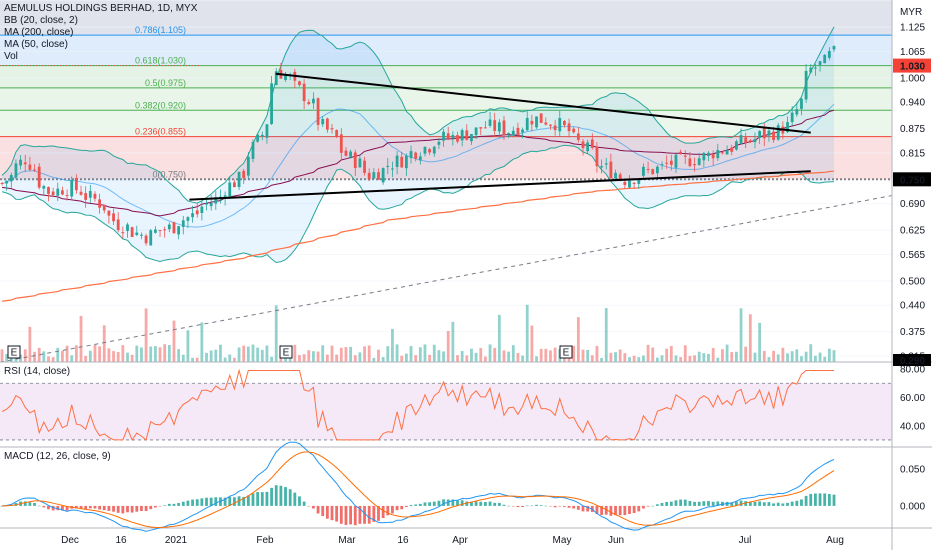 This screenshot has width=932, height=555. What do you see at coordinates (446, 99) in the screenshot?
I see `fib-band` at bounding box center [446, 99].